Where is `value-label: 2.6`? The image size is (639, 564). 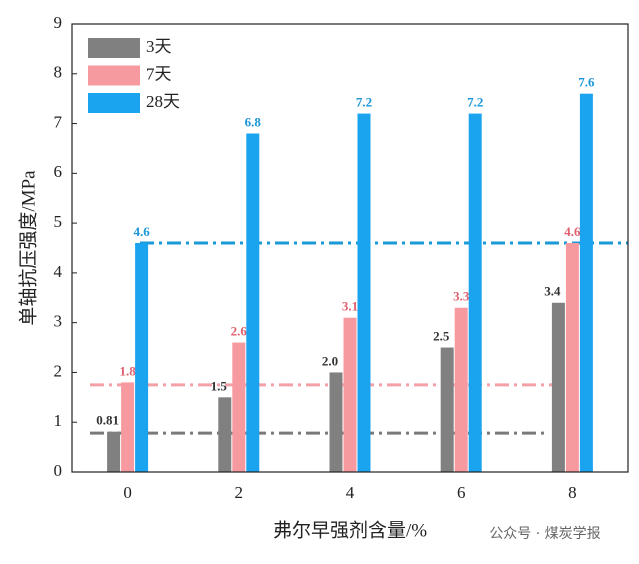
value-label: 2.6 is located at coordinates (239, 331).